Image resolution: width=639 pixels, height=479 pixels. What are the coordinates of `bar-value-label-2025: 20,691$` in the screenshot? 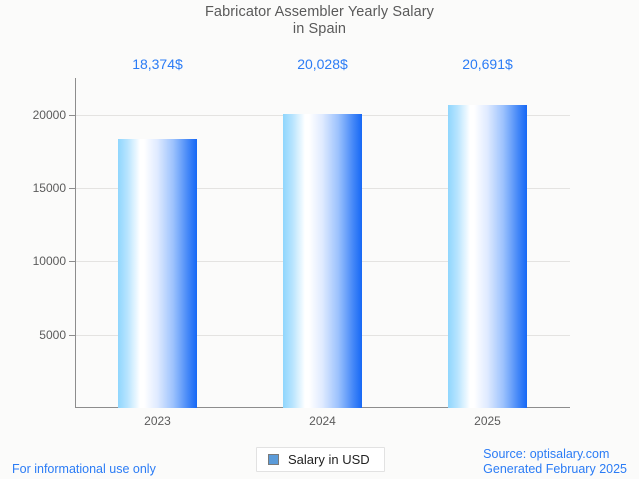 It's located at (487, 64).